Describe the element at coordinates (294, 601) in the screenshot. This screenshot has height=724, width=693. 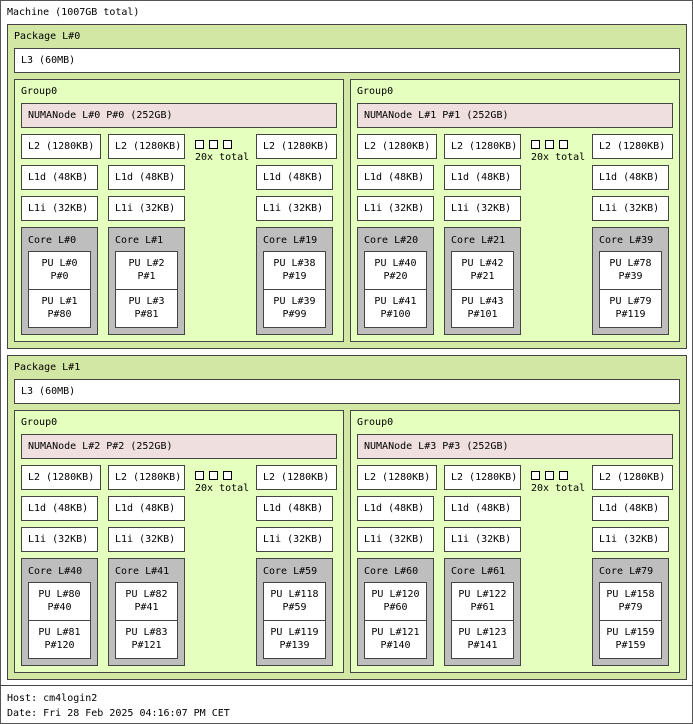
I see `pu-box: PU L#118 P#59` at that location.